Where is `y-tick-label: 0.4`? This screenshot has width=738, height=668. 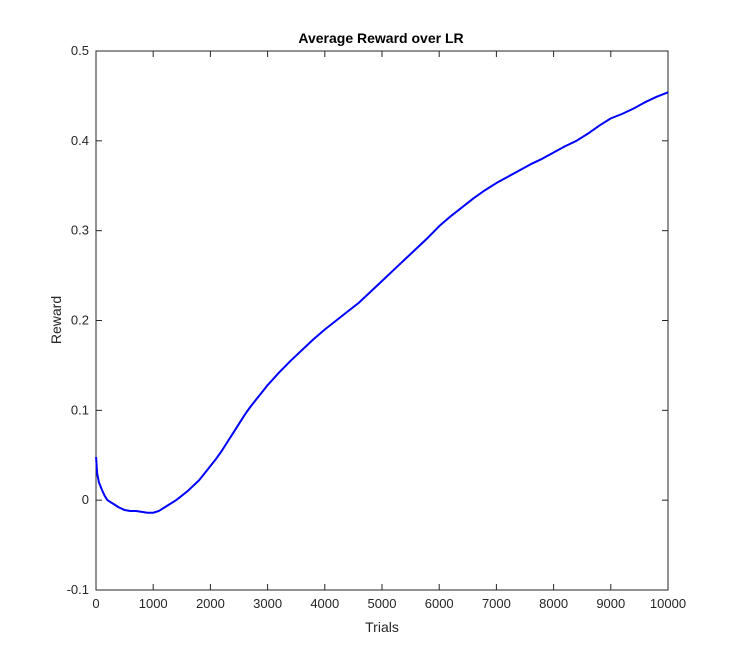
y-tick-label: 0.4 is located at coordinates (80, 140).